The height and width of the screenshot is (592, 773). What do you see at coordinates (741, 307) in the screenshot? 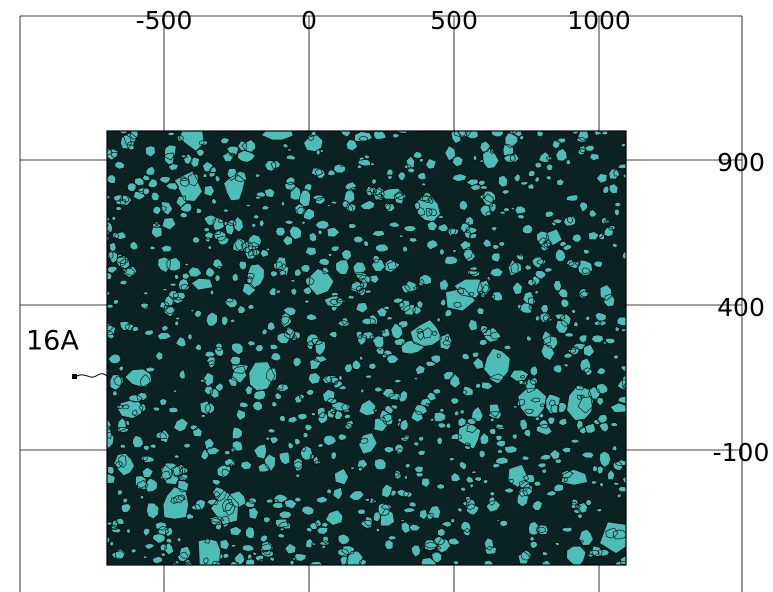
I see `y-tick-label: 400` at bounding box center [741, 307].